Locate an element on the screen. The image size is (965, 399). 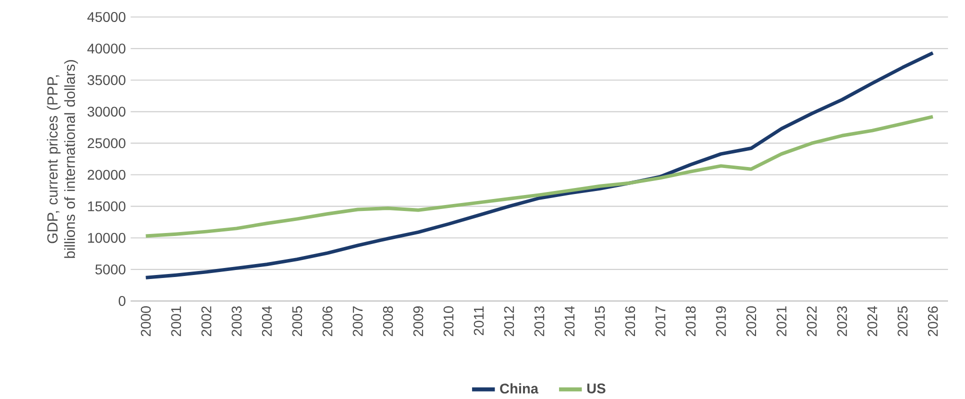
x-tick-label: 2024 is located at coordinates (872, 321).